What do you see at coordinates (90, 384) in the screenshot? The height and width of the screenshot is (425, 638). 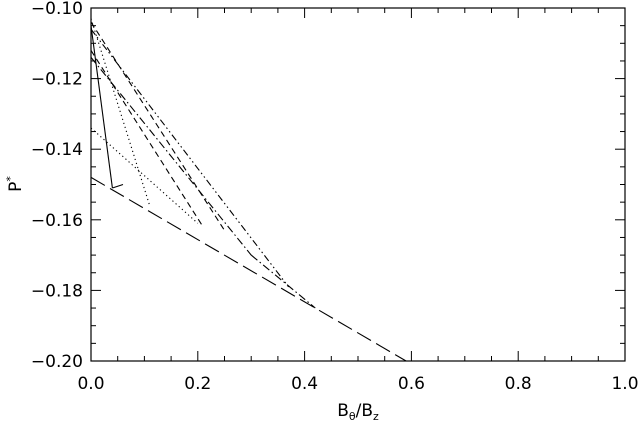 I see `x-tick-label: 0.0` at bounding box center [90, 384].